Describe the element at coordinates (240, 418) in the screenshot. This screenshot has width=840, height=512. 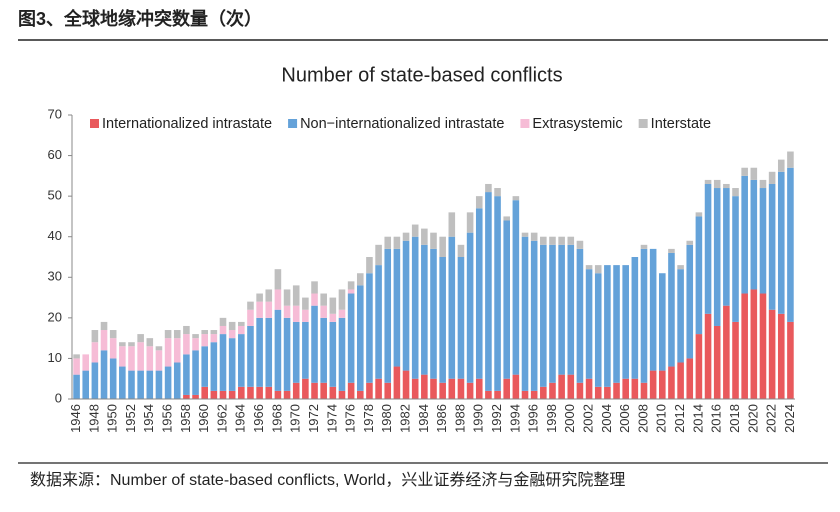
I see `x-tick-label: 1964` at that location.